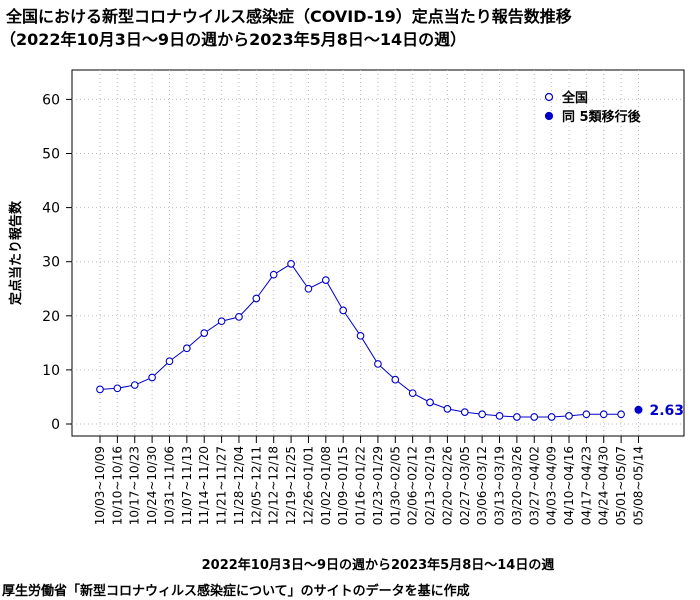  I want to click on x-tick-label: 12/19~12/25, so click(291, 485).